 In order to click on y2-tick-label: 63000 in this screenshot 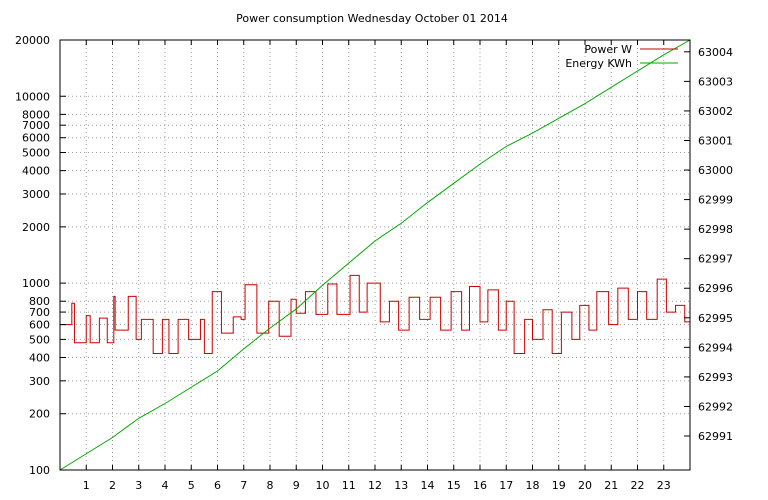, I will do `click(715, 170)`.